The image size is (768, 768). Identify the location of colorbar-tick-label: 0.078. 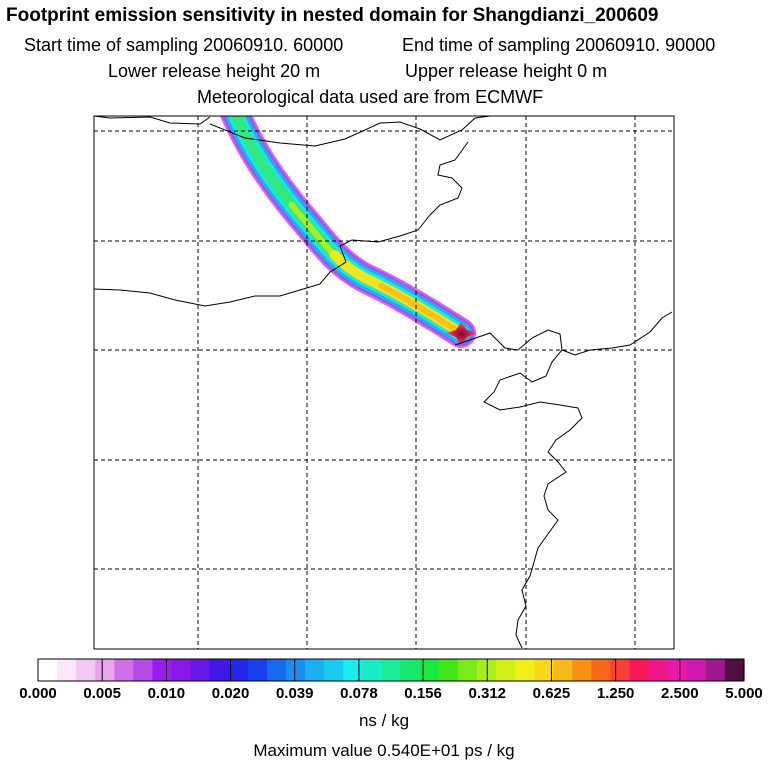
(359, 693).